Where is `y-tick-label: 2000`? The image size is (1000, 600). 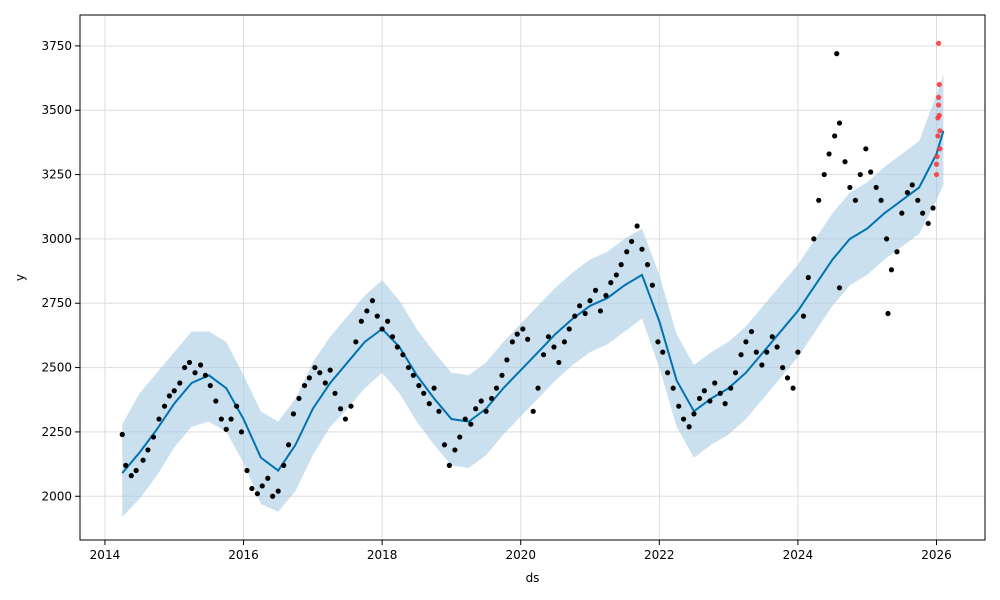
y-tick-label: 2000 is located at coordinates (56, 496).